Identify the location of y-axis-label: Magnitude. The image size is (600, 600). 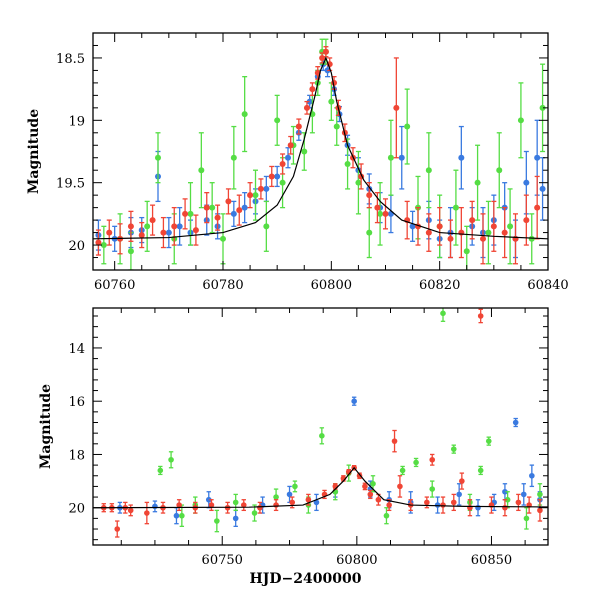
(34, 151).